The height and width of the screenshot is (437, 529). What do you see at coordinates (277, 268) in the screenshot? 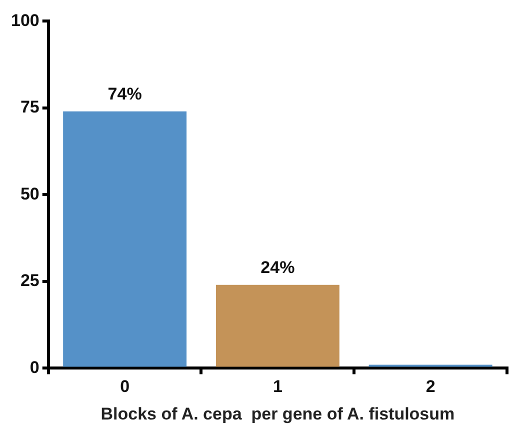
I see `data-label: 24%` at bounding box center [277, 268].